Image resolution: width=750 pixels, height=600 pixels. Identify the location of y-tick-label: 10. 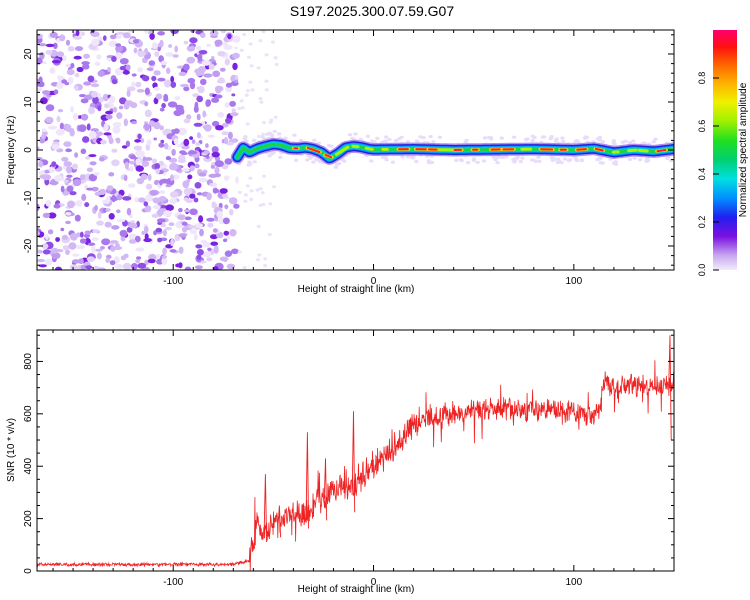
(28, 102).